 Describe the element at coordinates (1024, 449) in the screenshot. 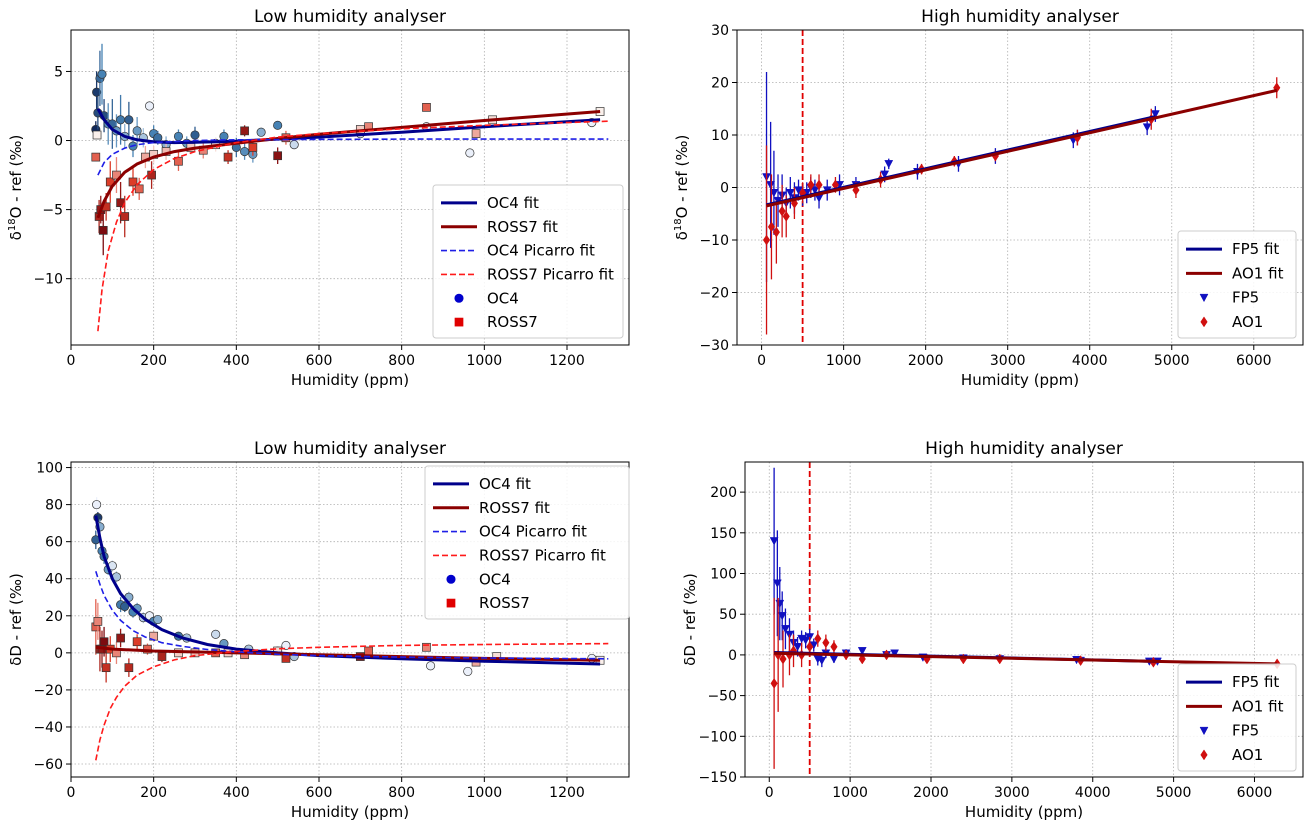

I see `panel-title: High humidity analyser` at that location.